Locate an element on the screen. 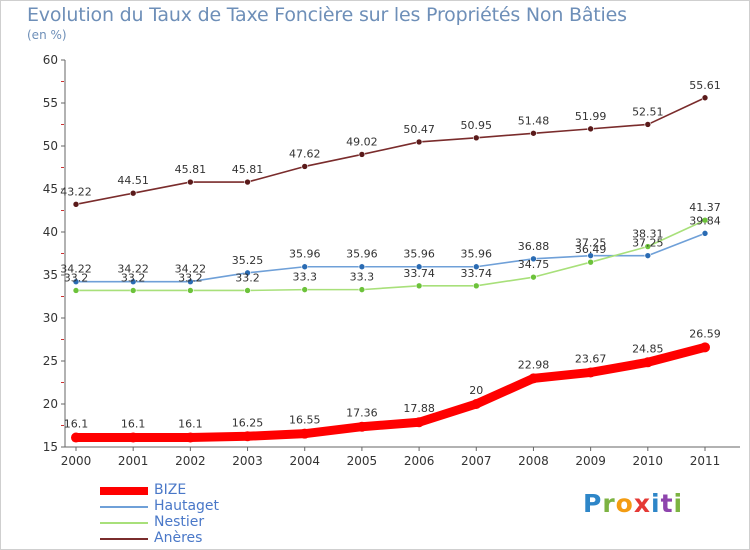 The width and height of the screenshot is (750, 550). x-tick-label: 2001 is located at coordinates (133, 461).